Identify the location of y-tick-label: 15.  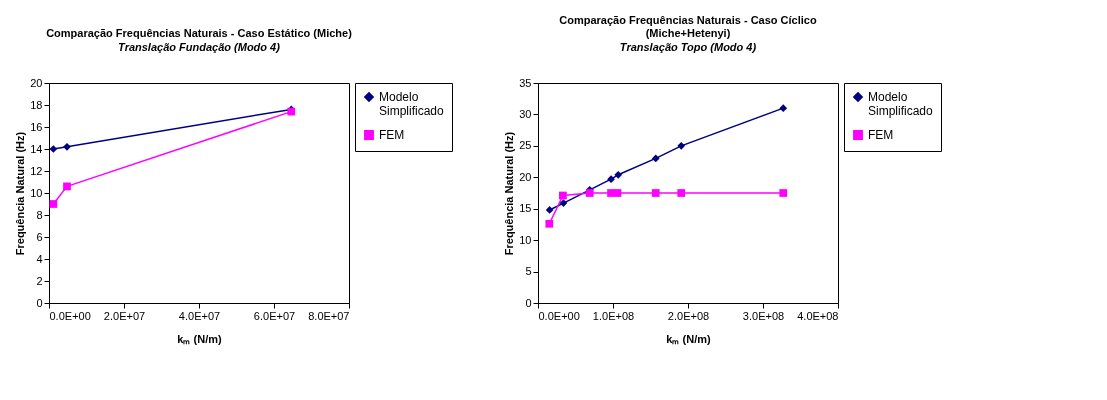
(525, 208).